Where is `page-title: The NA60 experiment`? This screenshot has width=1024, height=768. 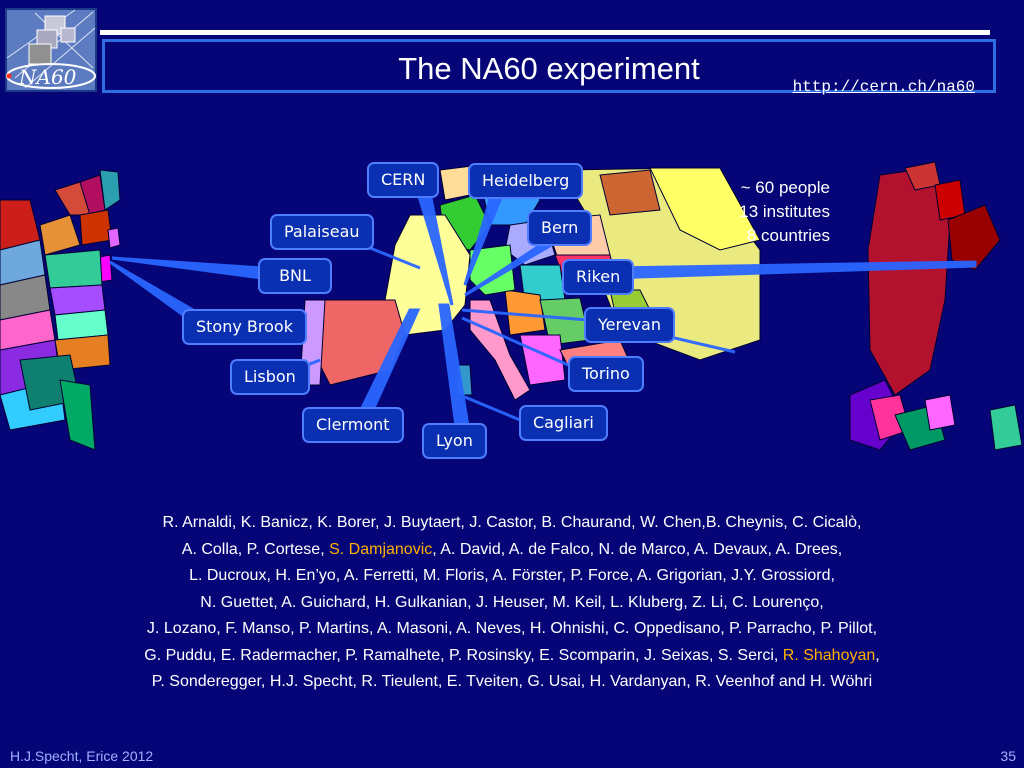 page-title: The NA60 experiment is located at coordinates (549, 68).